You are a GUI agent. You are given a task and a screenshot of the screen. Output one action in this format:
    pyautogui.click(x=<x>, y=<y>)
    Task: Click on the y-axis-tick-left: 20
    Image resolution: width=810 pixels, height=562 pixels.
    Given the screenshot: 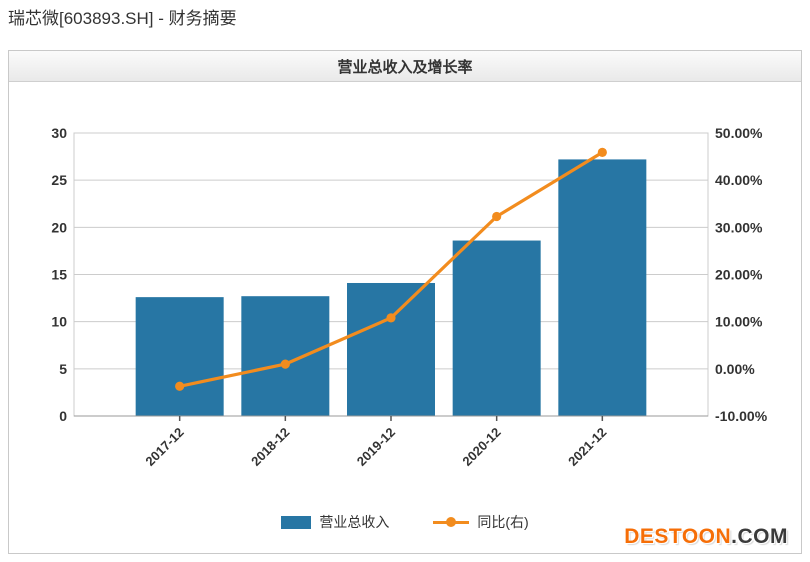 What is the action you would take?
    pyautogui.click(x=59, y=227)
    